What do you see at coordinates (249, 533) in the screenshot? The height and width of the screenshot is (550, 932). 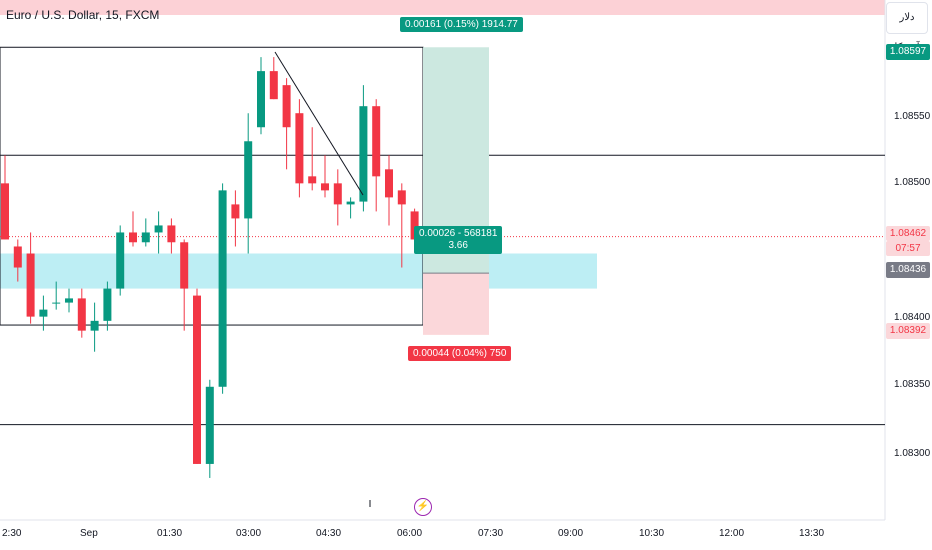 I see `time-tick: 03:00` at bounding box center [249, 533].